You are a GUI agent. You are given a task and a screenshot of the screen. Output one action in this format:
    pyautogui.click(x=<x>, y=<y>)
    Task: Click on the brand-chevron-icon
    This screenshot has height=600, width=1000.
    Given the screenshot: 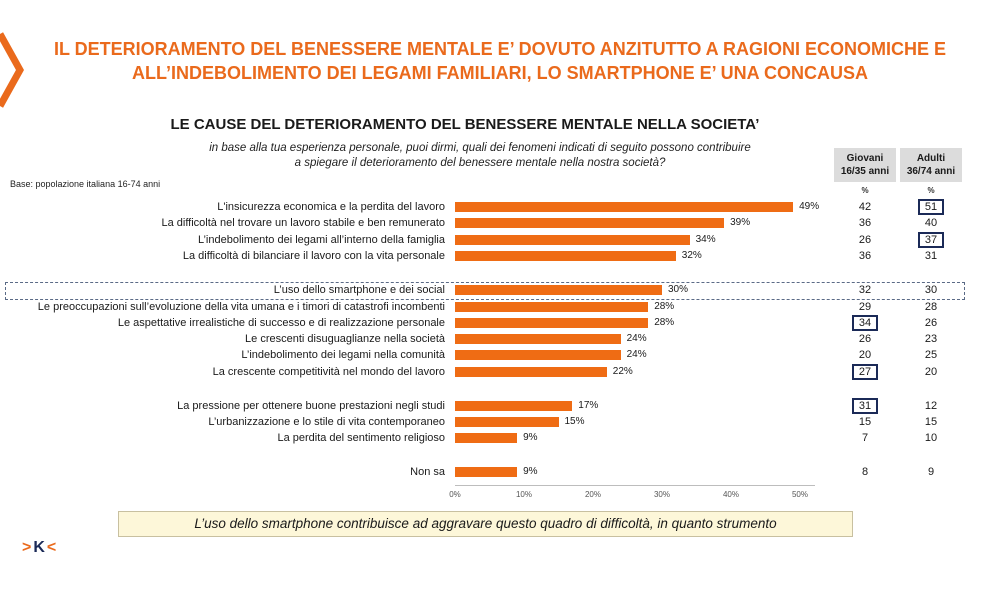 What is the action you would take?
    pyautogui.click(x=12, y=70)
    